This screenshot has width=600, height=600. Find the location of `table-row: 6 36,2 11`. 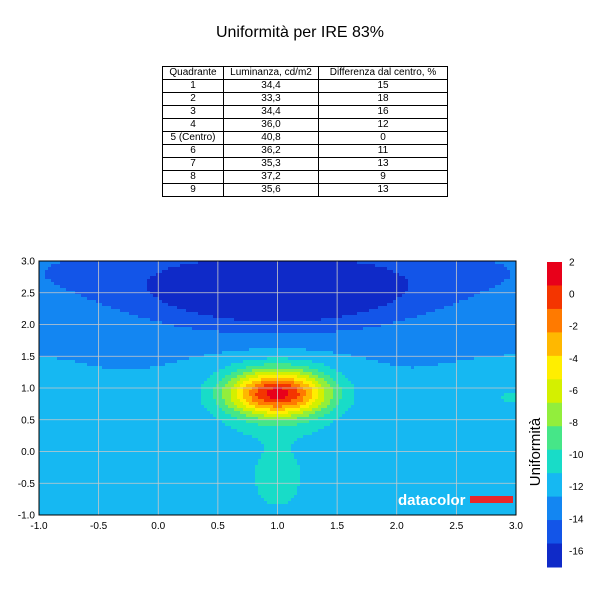

table-row: 6 36,2 11 is located at coordinates (305, 151).